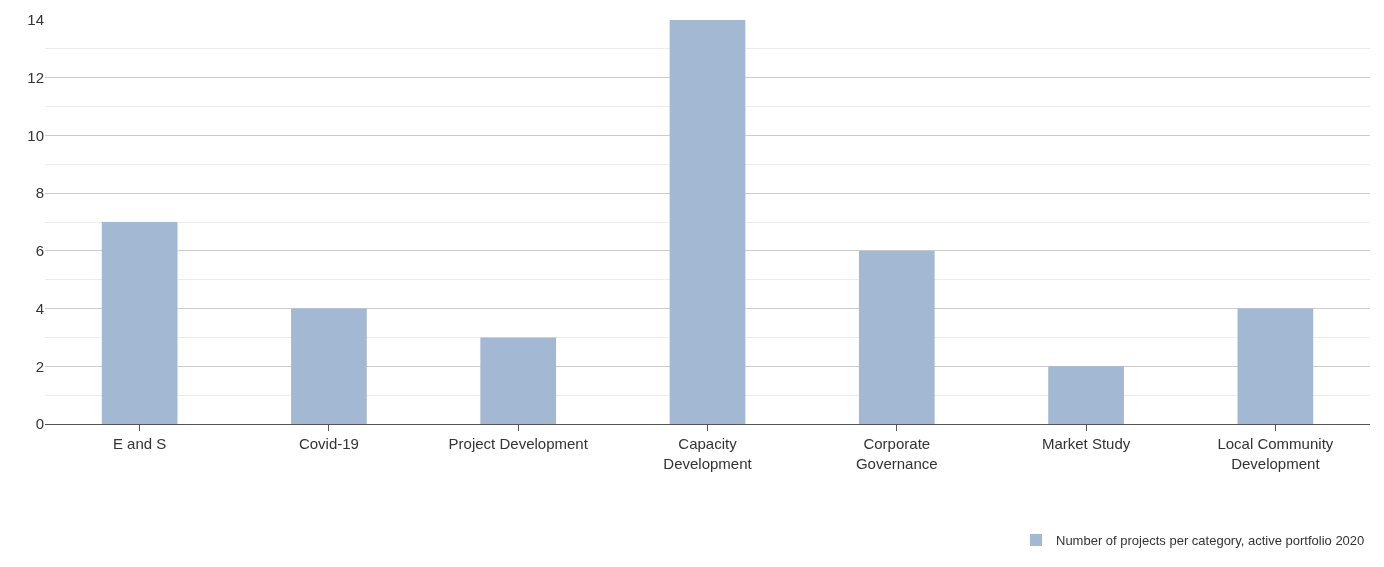  Describe the element at coordinates (39, 251) in the screenshot. I see `y-tick-label: 6` at that location.